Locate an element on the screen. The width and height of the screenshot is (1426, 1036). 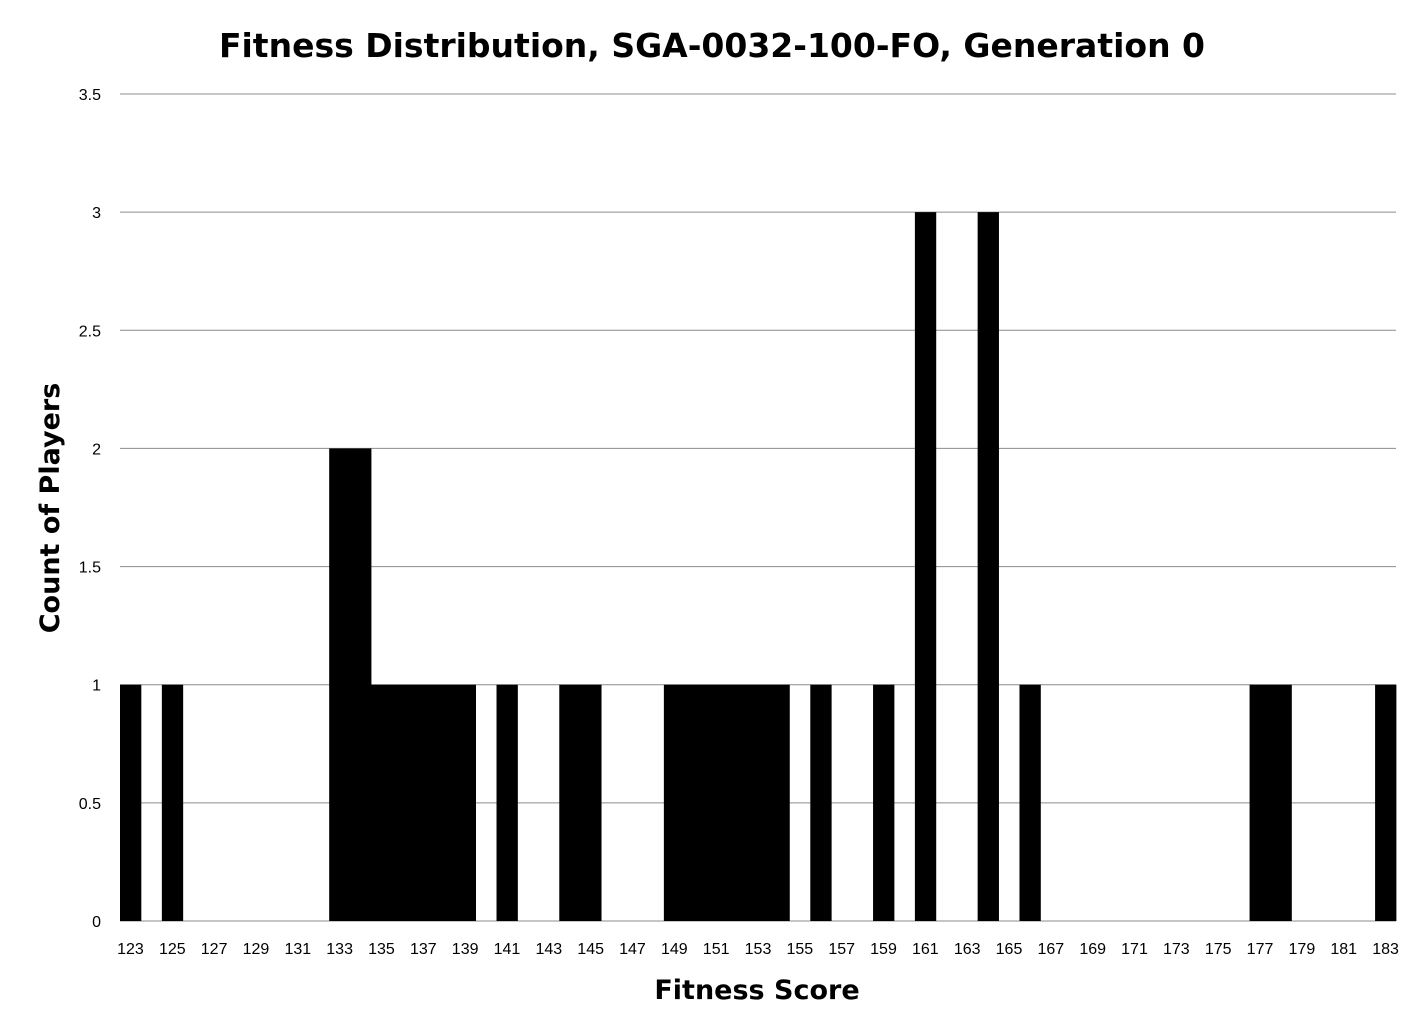
y-tick-label: 0.5 is located at coordinates (90, 804).